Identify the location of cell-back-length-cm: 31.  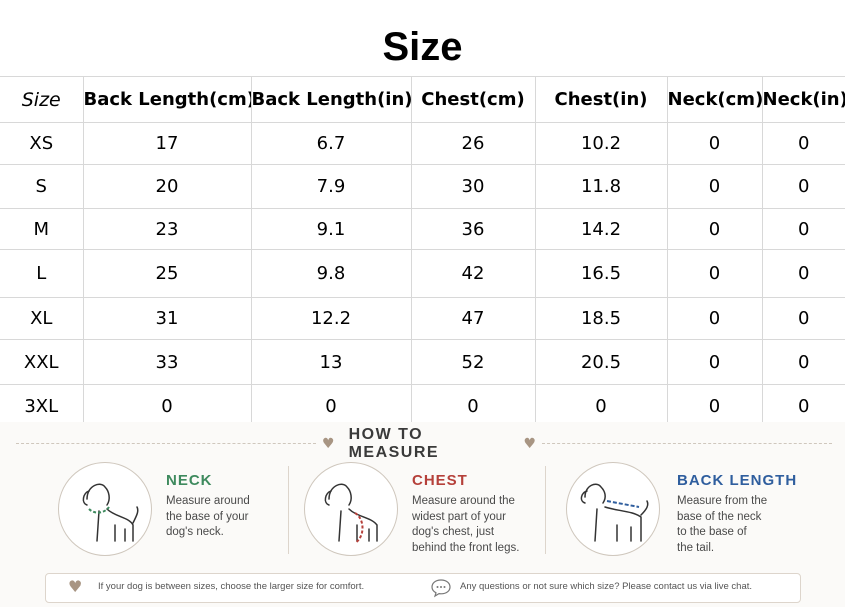
(166, 318).